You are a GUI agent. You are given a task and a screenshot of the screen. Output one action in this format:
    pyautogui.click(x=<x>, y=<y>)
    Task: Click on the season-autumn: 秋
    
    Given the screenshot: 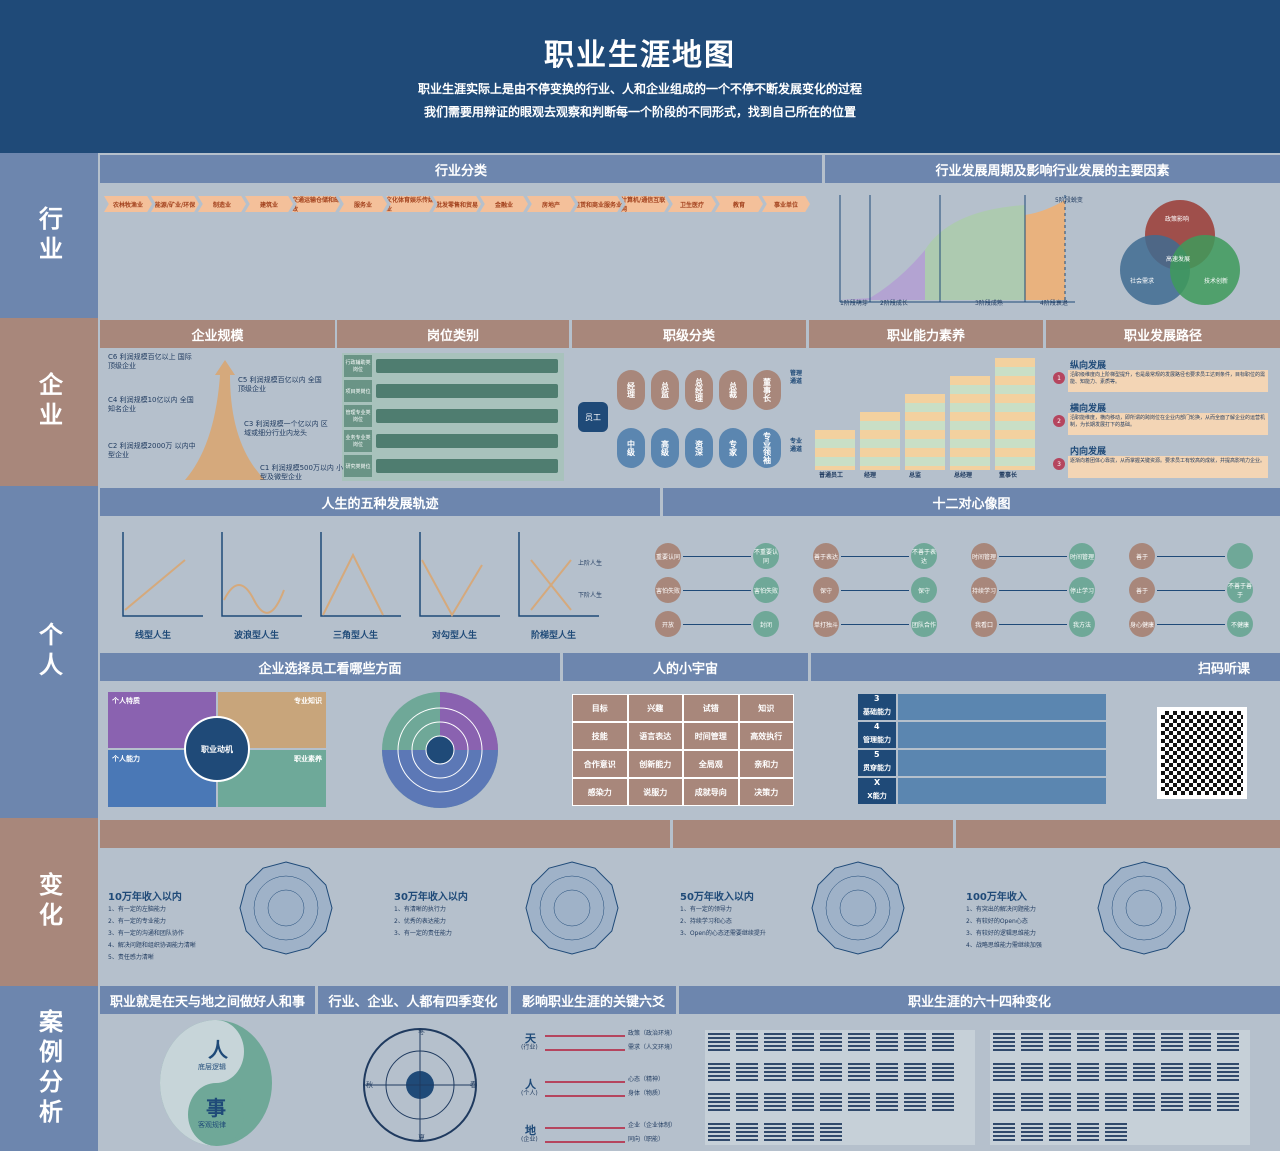 What is the action you would take?
    pyautogui.click(x=369, y=1085)
    